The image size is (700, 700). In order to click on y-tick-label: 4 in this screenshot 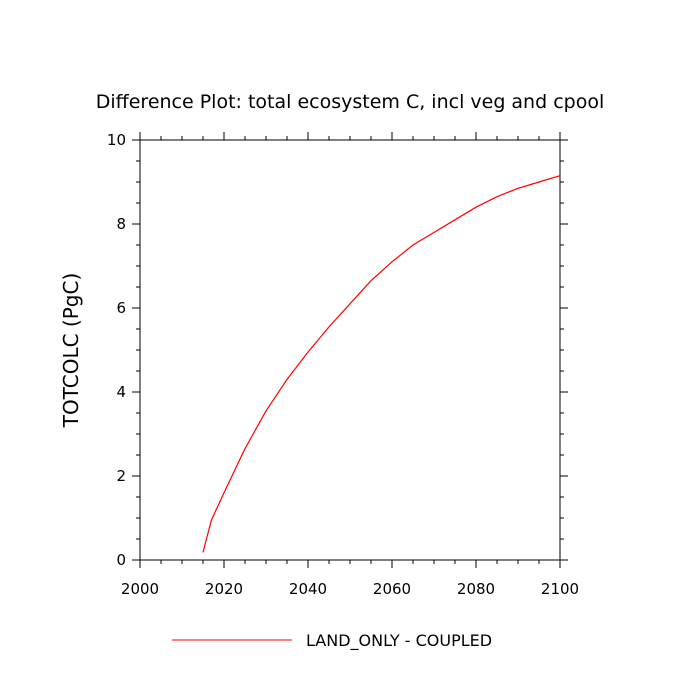, I will do `click(121, 392)`.